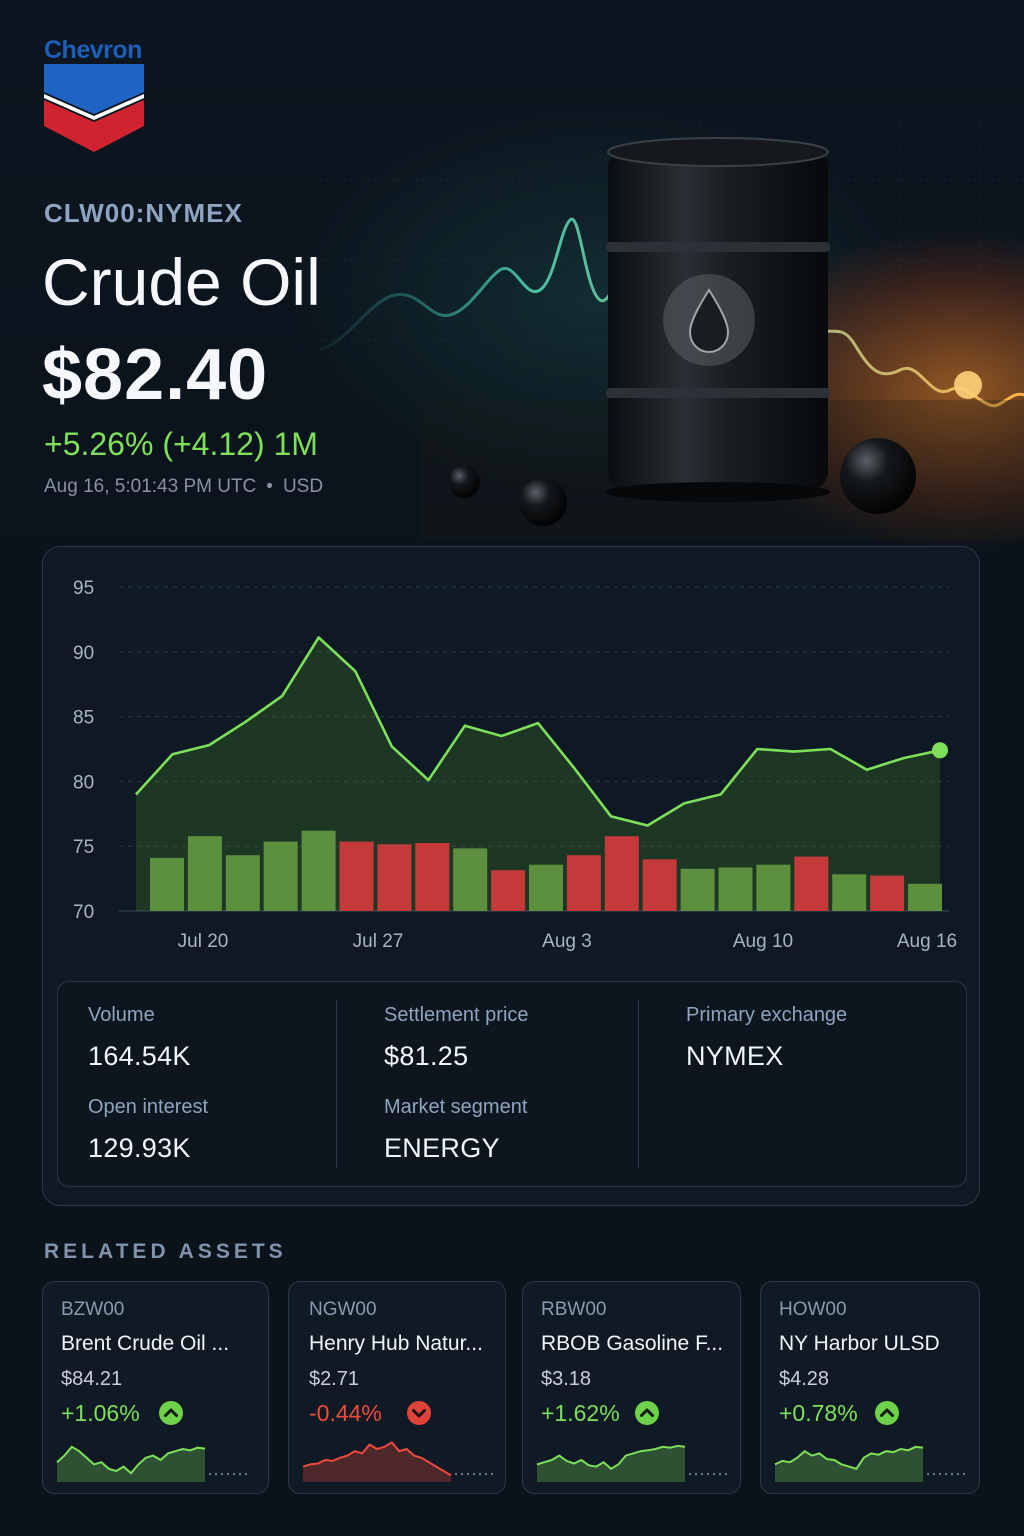 This screenshot has width=1024, height=1536. I want to click on y-tick-label: 90, so click(83, 653).